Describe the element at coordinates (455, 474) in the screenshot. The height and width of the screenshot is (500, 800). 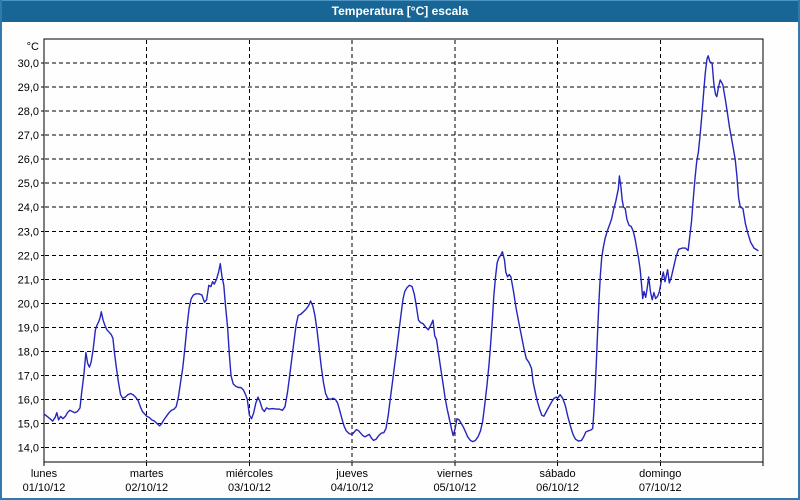
I see `day-label: viernes` at that location.